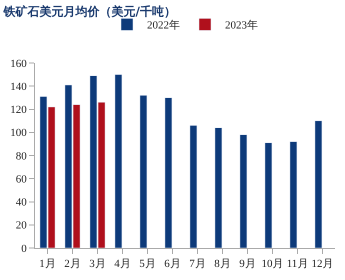 The image size is (345, 280). What do you see at coordinates (163, 26) in the screenshot?
I see `legend-label: 2022年` at bounding box center [163, 26].